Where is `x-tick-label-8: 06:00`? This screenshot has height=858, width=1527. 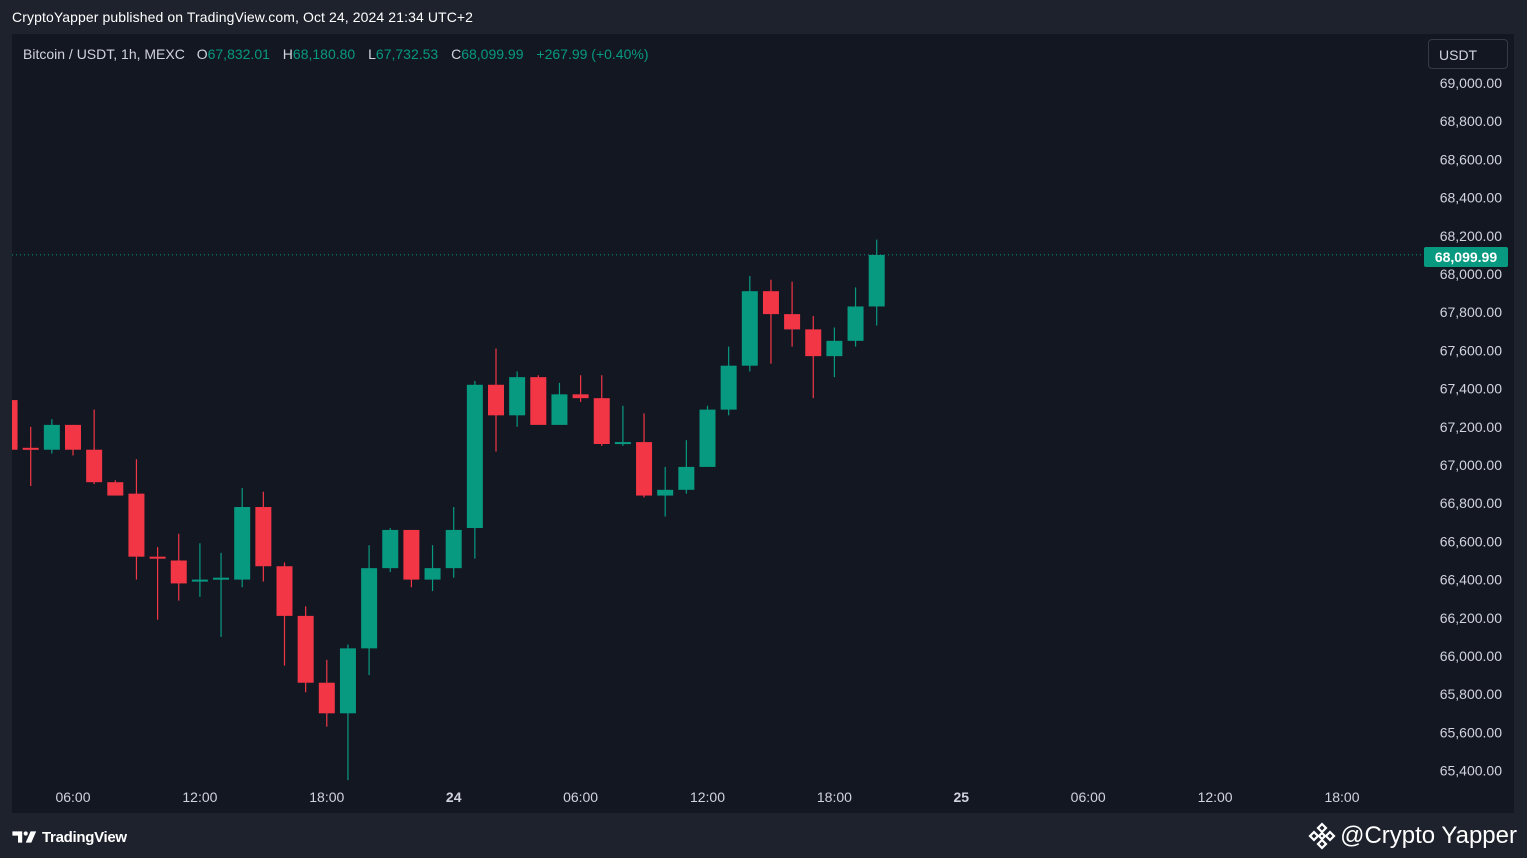 x-tick-label-8: 06:00 is located at coordinates (1088, 797).